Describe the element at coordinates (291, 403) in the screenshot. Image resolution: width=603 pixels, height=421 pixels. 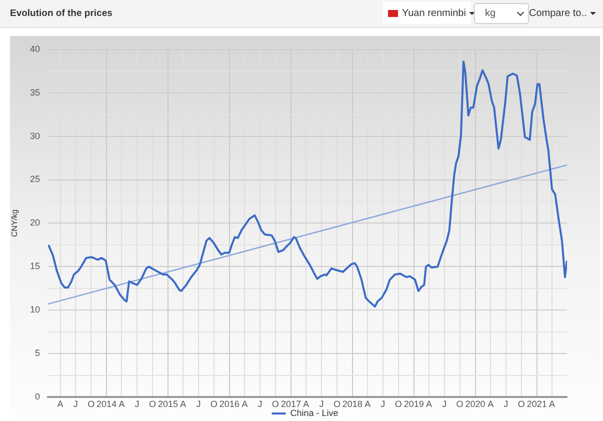
I see `x-tick-label: 2017` at that location.